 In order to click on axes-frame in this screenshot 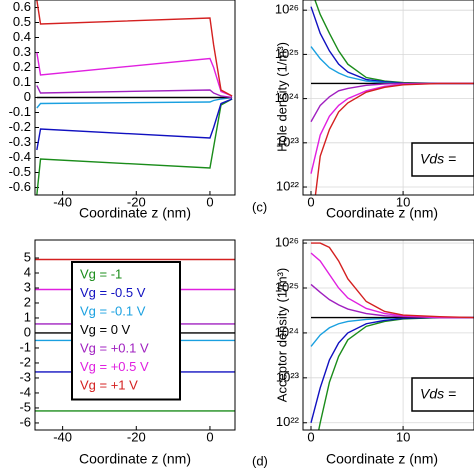, I will do `click(388, 335)`.